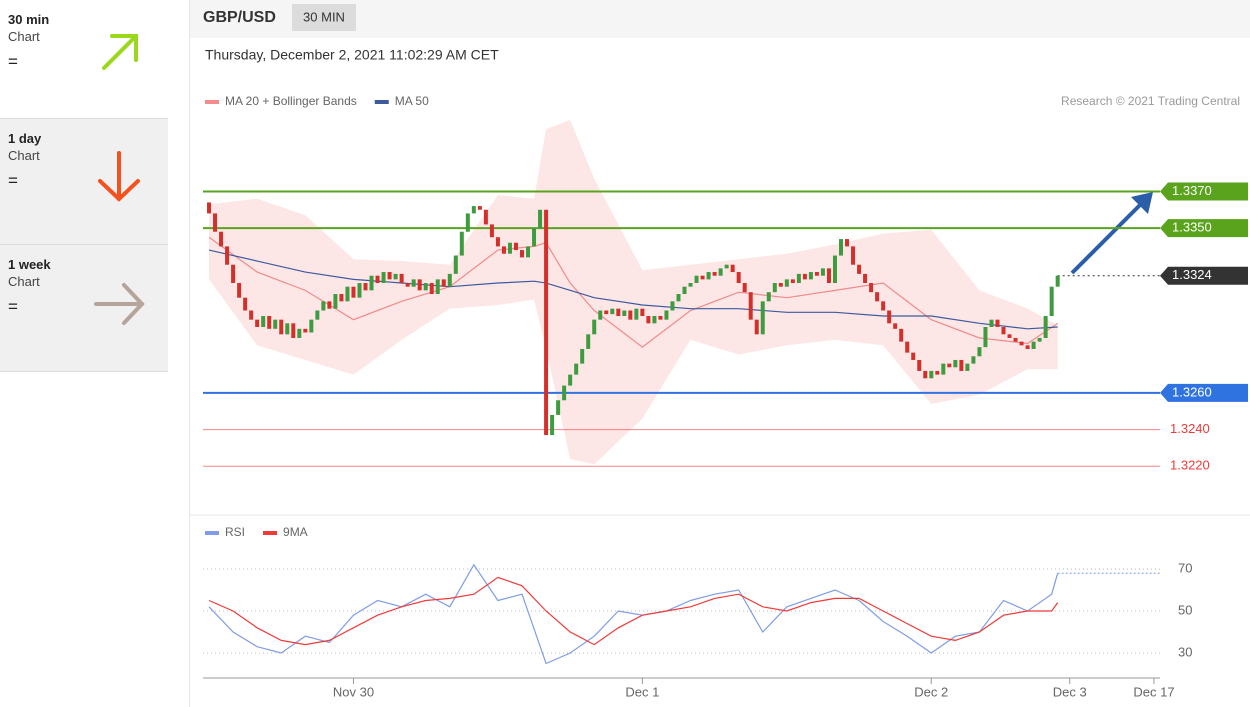  Describe the element at coordinates (84, 59) in the screenshot. I see `sidebar-item: 30 min Chart =` at that location.